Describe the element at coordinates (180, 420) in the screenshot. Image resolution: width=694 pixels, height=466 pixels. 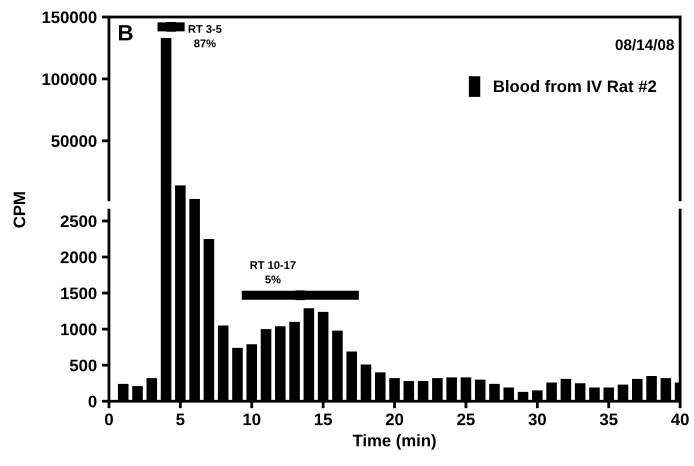
I see `x-tick-label: 5` at that location.